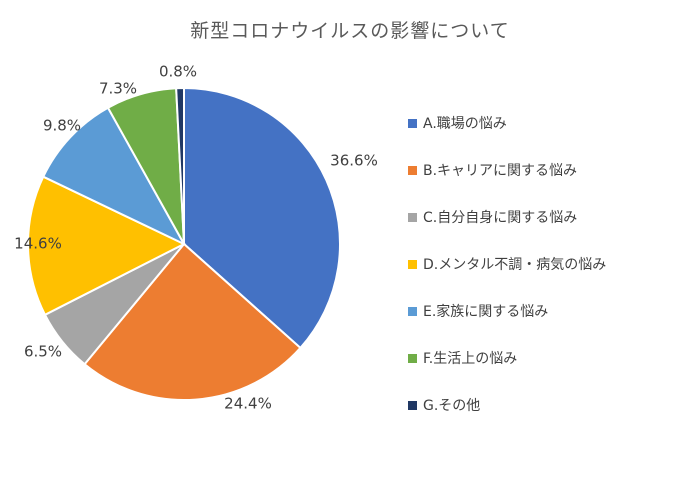  I want to click on legend-item-b: B.キャリアに関する悩み, so click(553, 170).